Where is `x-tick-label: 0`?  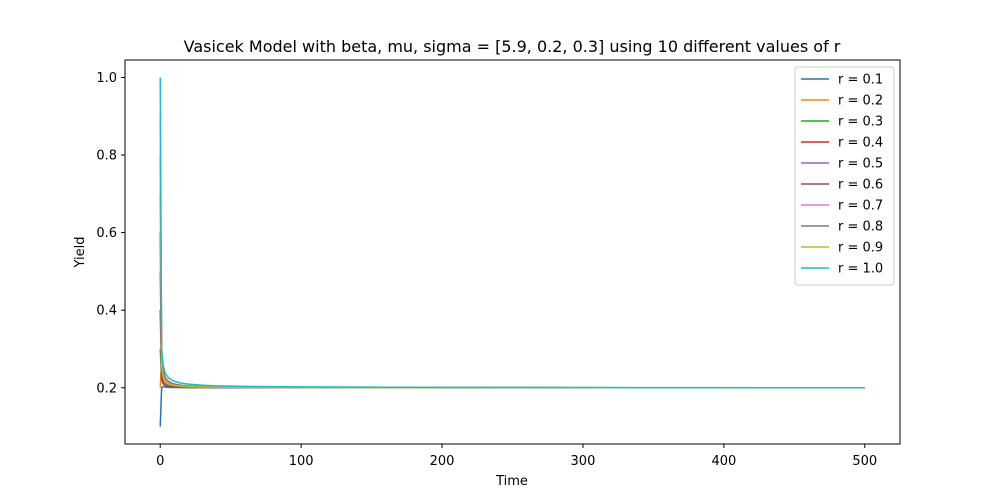
x-tick-label: 0 is located at coordinates (160, 461).